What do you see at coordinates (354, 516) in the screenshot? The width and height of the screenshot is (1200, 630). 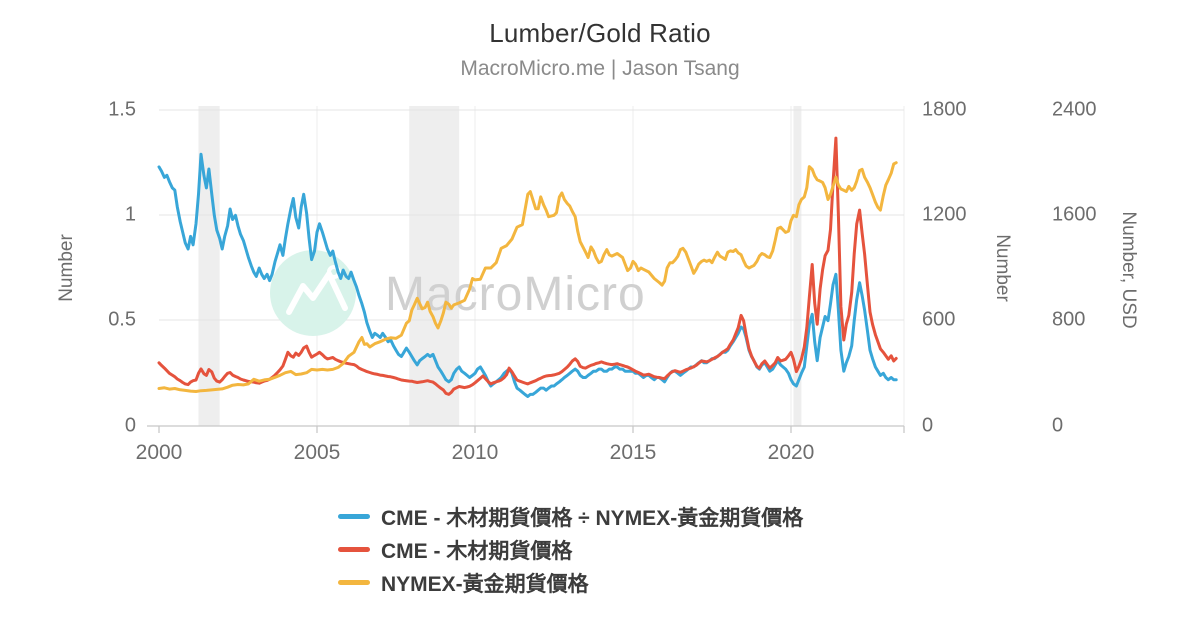 I see `legend-marker-ratio-icon` at bounding box center [354, 516].